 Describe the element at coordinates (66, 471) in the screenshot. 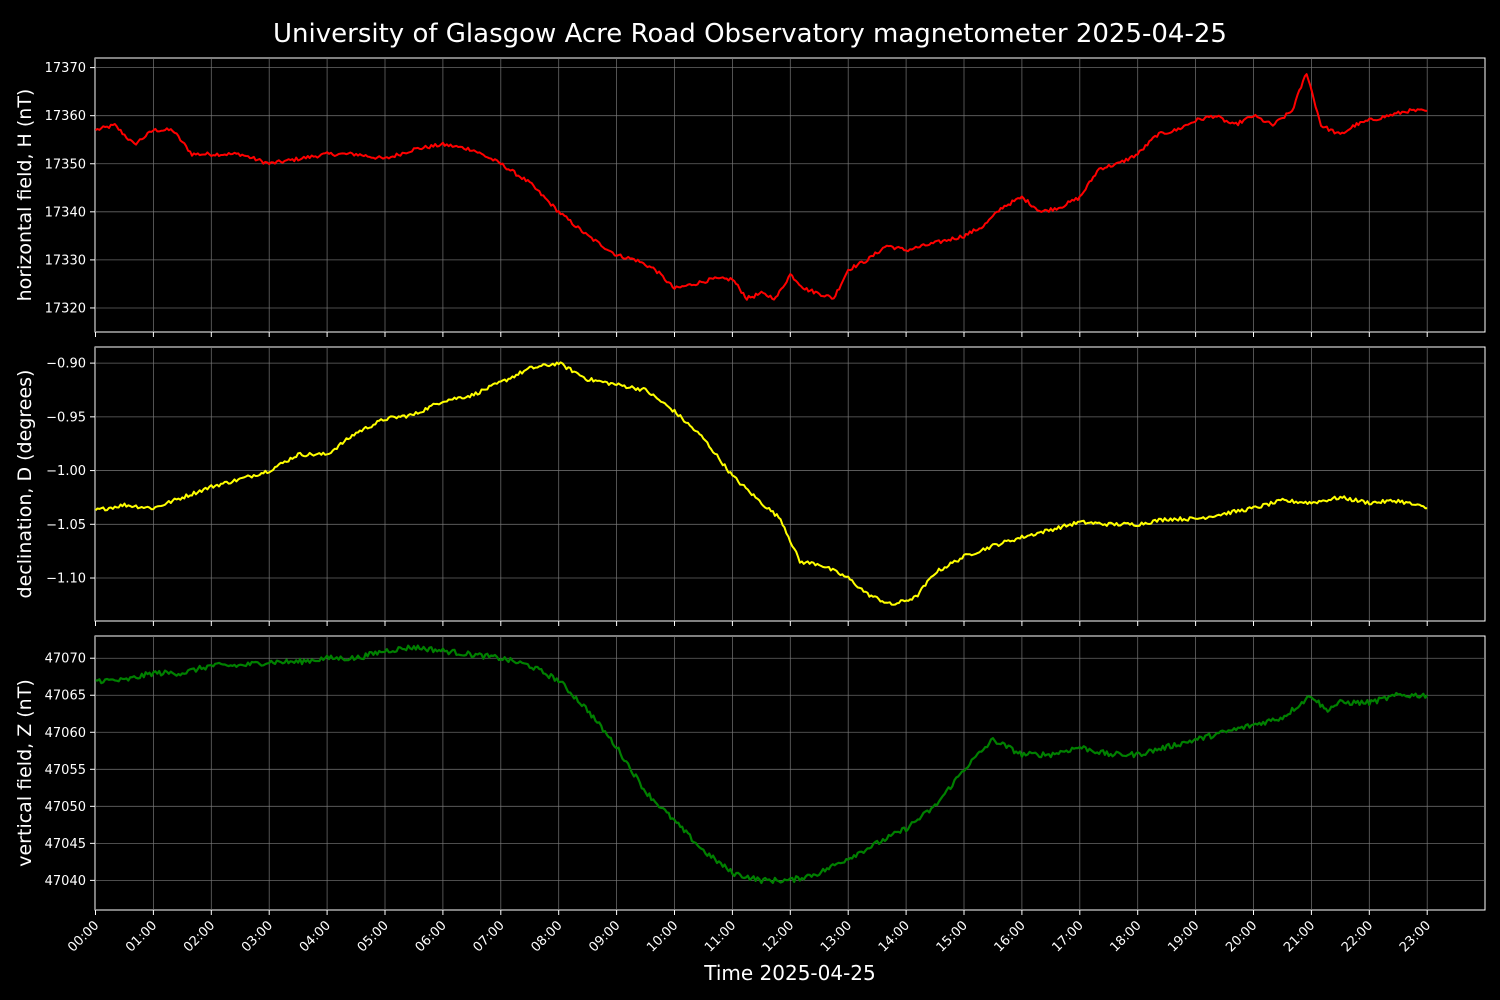

I see `y-tick-label: −1.00` at that location.